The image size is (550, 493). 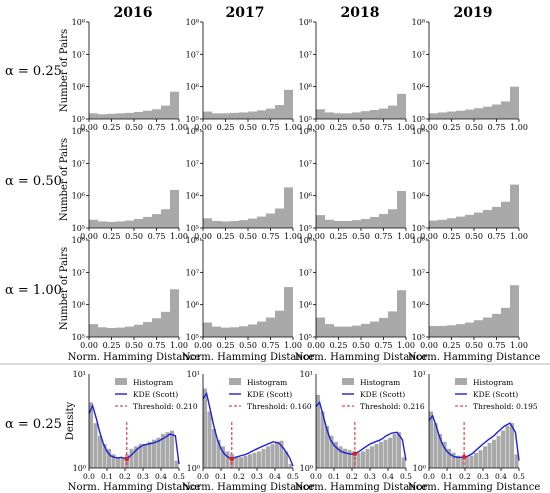 I want to click on y-tick-label: 10⁰, so click(x=419, y=468).